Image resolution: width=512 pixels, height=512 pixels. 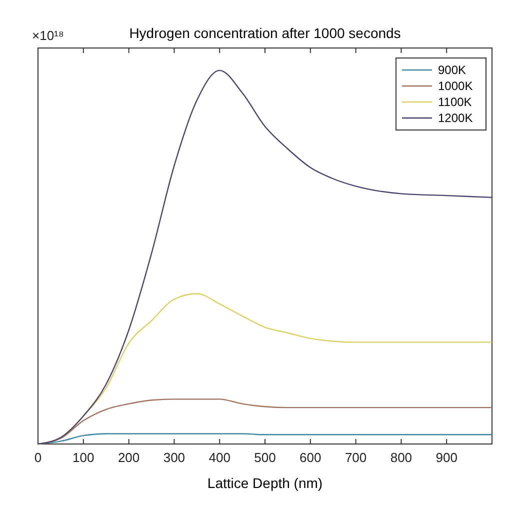 What do you see at coordinates (455, 118) in the screenshot?
I see `legend-label: 1200K` at bounding box center [455, 118].